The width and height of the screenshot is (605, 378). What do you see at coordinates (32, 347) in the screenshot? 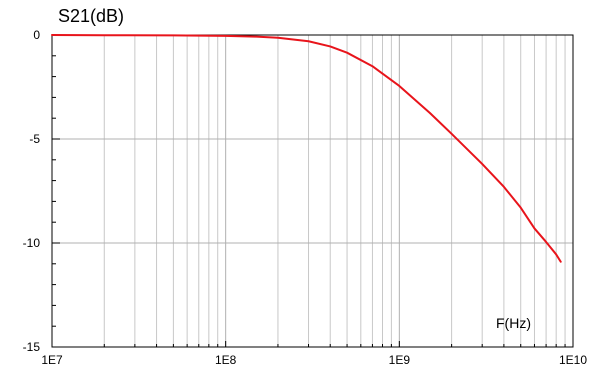
I see `y-tick-label: -15` at bounding box center [32, 347].